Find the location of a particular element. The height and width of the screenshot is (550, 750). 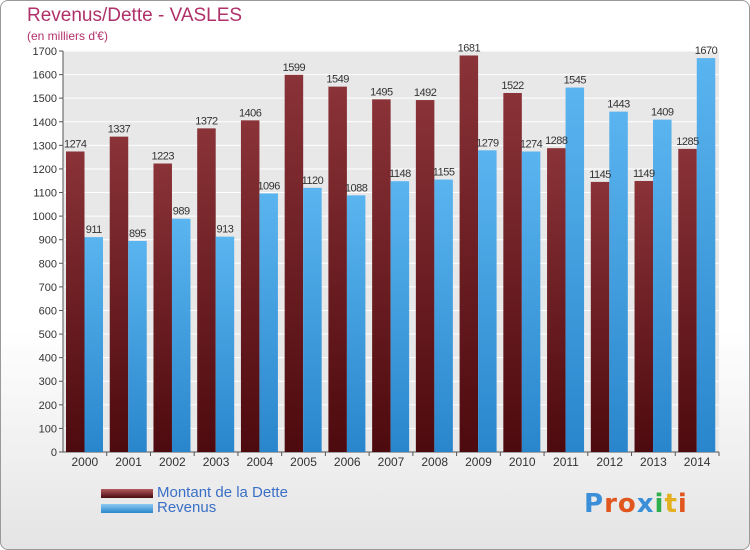

y-tick-label: 0 is located at coordinates (54, 453).